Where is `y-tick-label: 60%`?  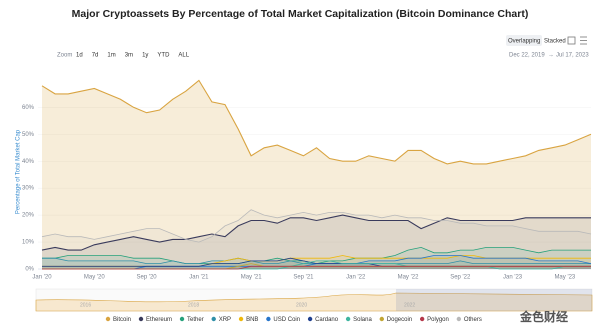
y-tick-label: 60% is located at coordinates (28, 108).